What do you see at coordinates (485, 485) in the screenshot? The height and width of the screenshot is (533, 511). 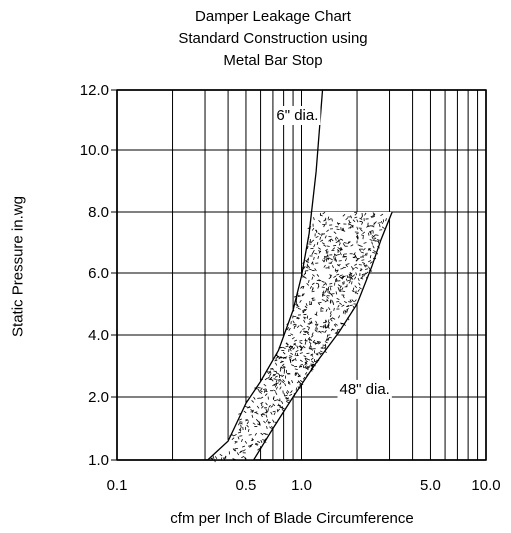 I see `x-tick-label: 10.0` at bounding box center [485, 485].